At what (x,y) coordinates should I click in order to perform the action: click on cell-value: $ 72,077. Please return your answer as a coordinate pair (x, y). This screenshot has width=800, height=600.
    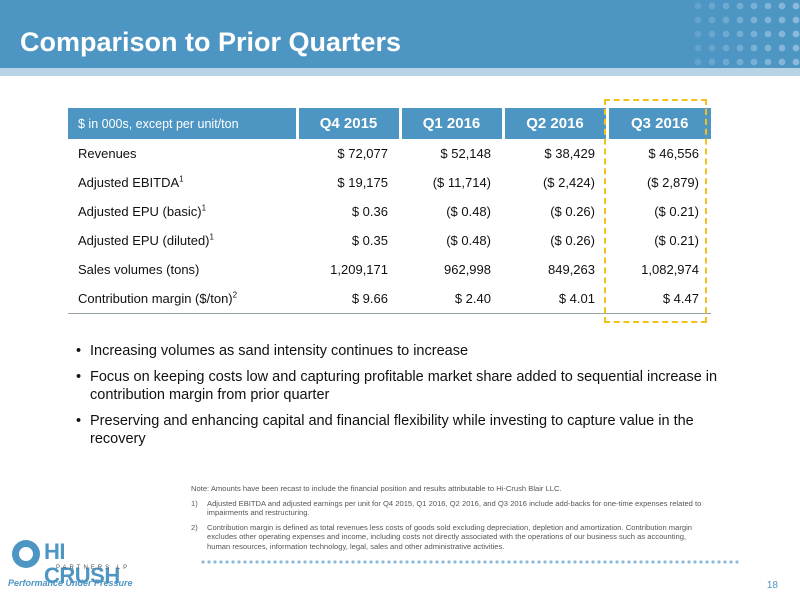
    Looking at the image, I should click on (362, 153).